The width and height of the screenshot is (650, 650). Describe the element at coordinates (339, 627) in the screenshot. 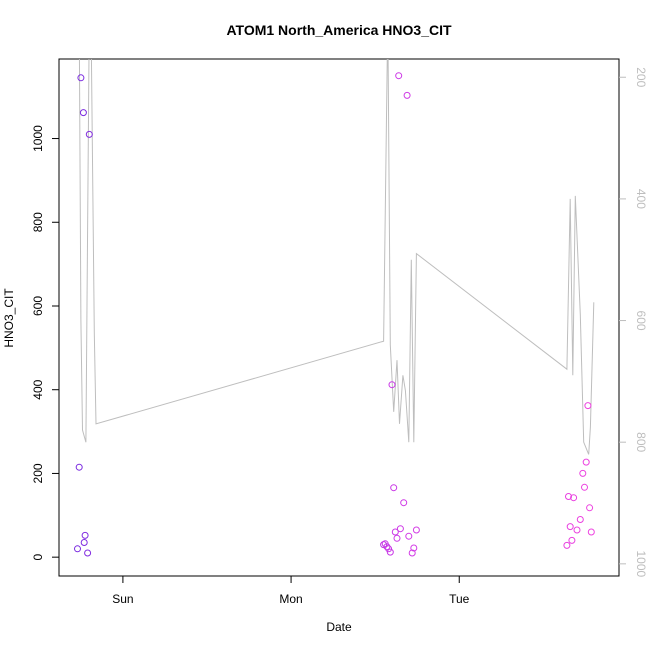

I see `x-axis-label: Date` at that location.